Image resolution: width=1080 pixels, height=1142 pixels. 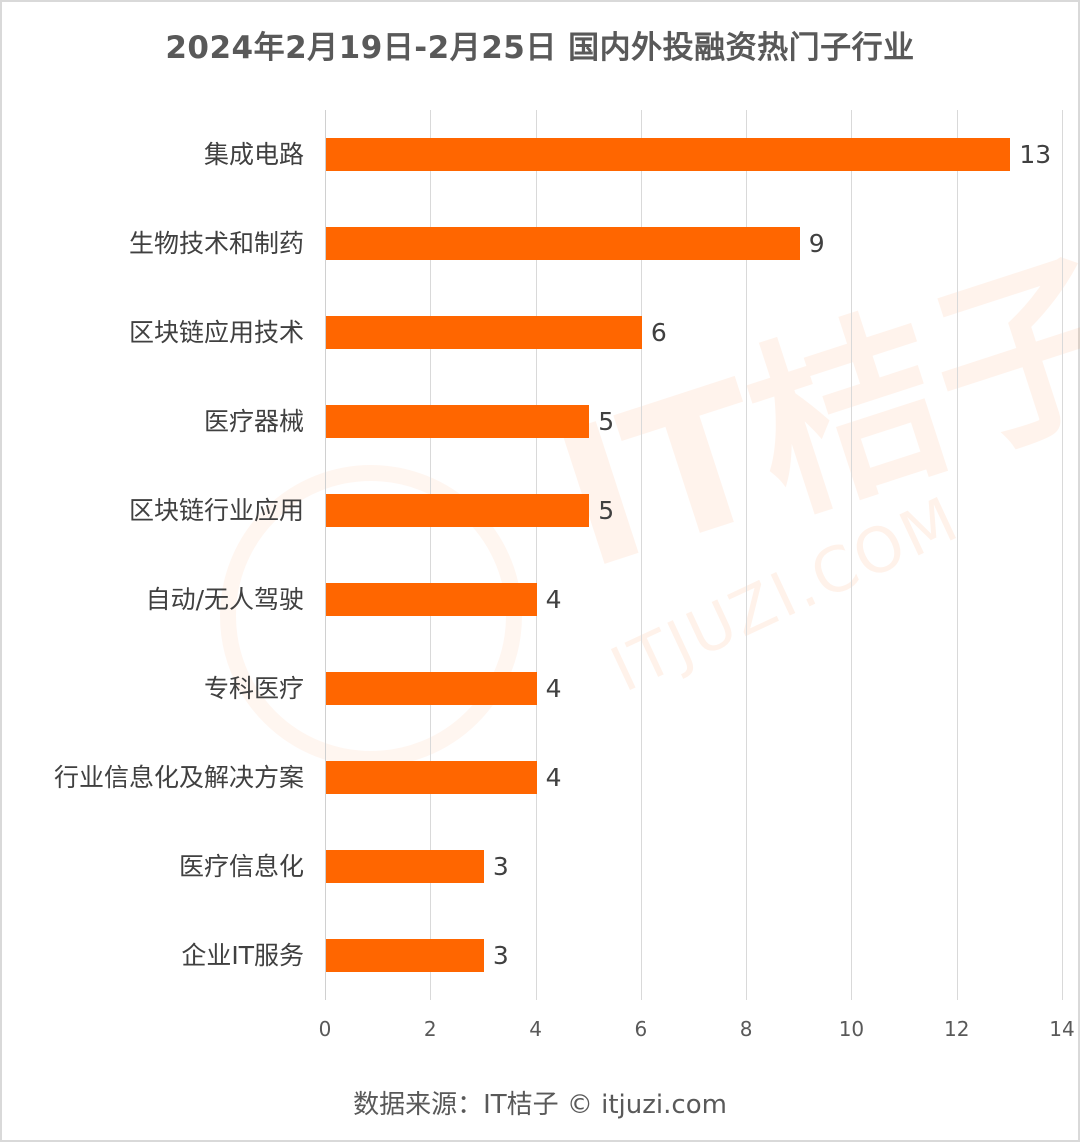 What do you see at coordinates (658, 332) in the screenshot?
I see `data-label: 6` at bounding box center [658, 332].